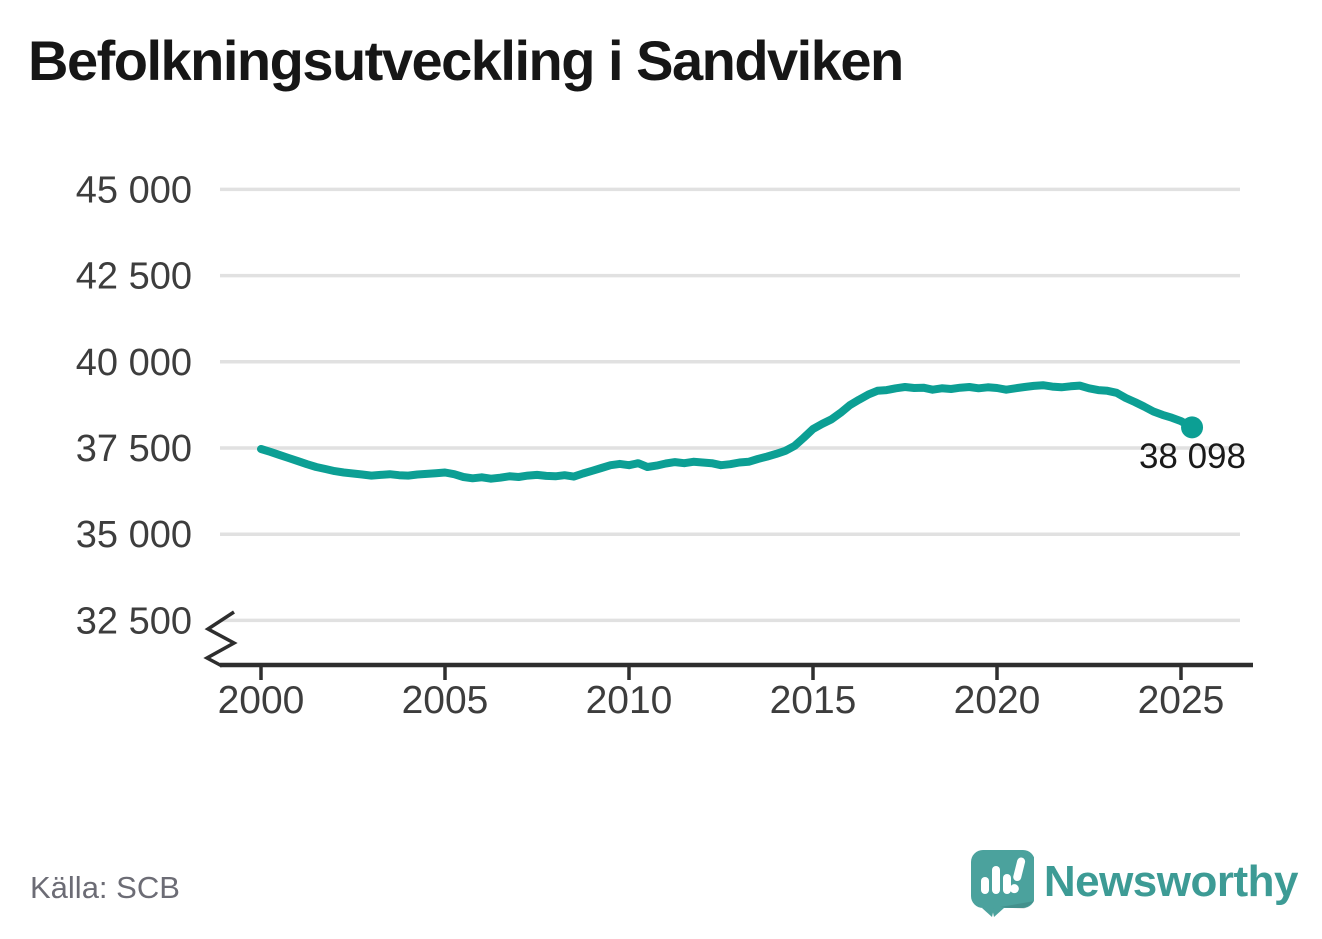 The height and width of the screenshot is (939, 1322). What do you see at coordinates (466, 60) in the screenshot?
I see `chart-title: Befolkningsutveckling i Sandviken` at bounding box center [466, 60].